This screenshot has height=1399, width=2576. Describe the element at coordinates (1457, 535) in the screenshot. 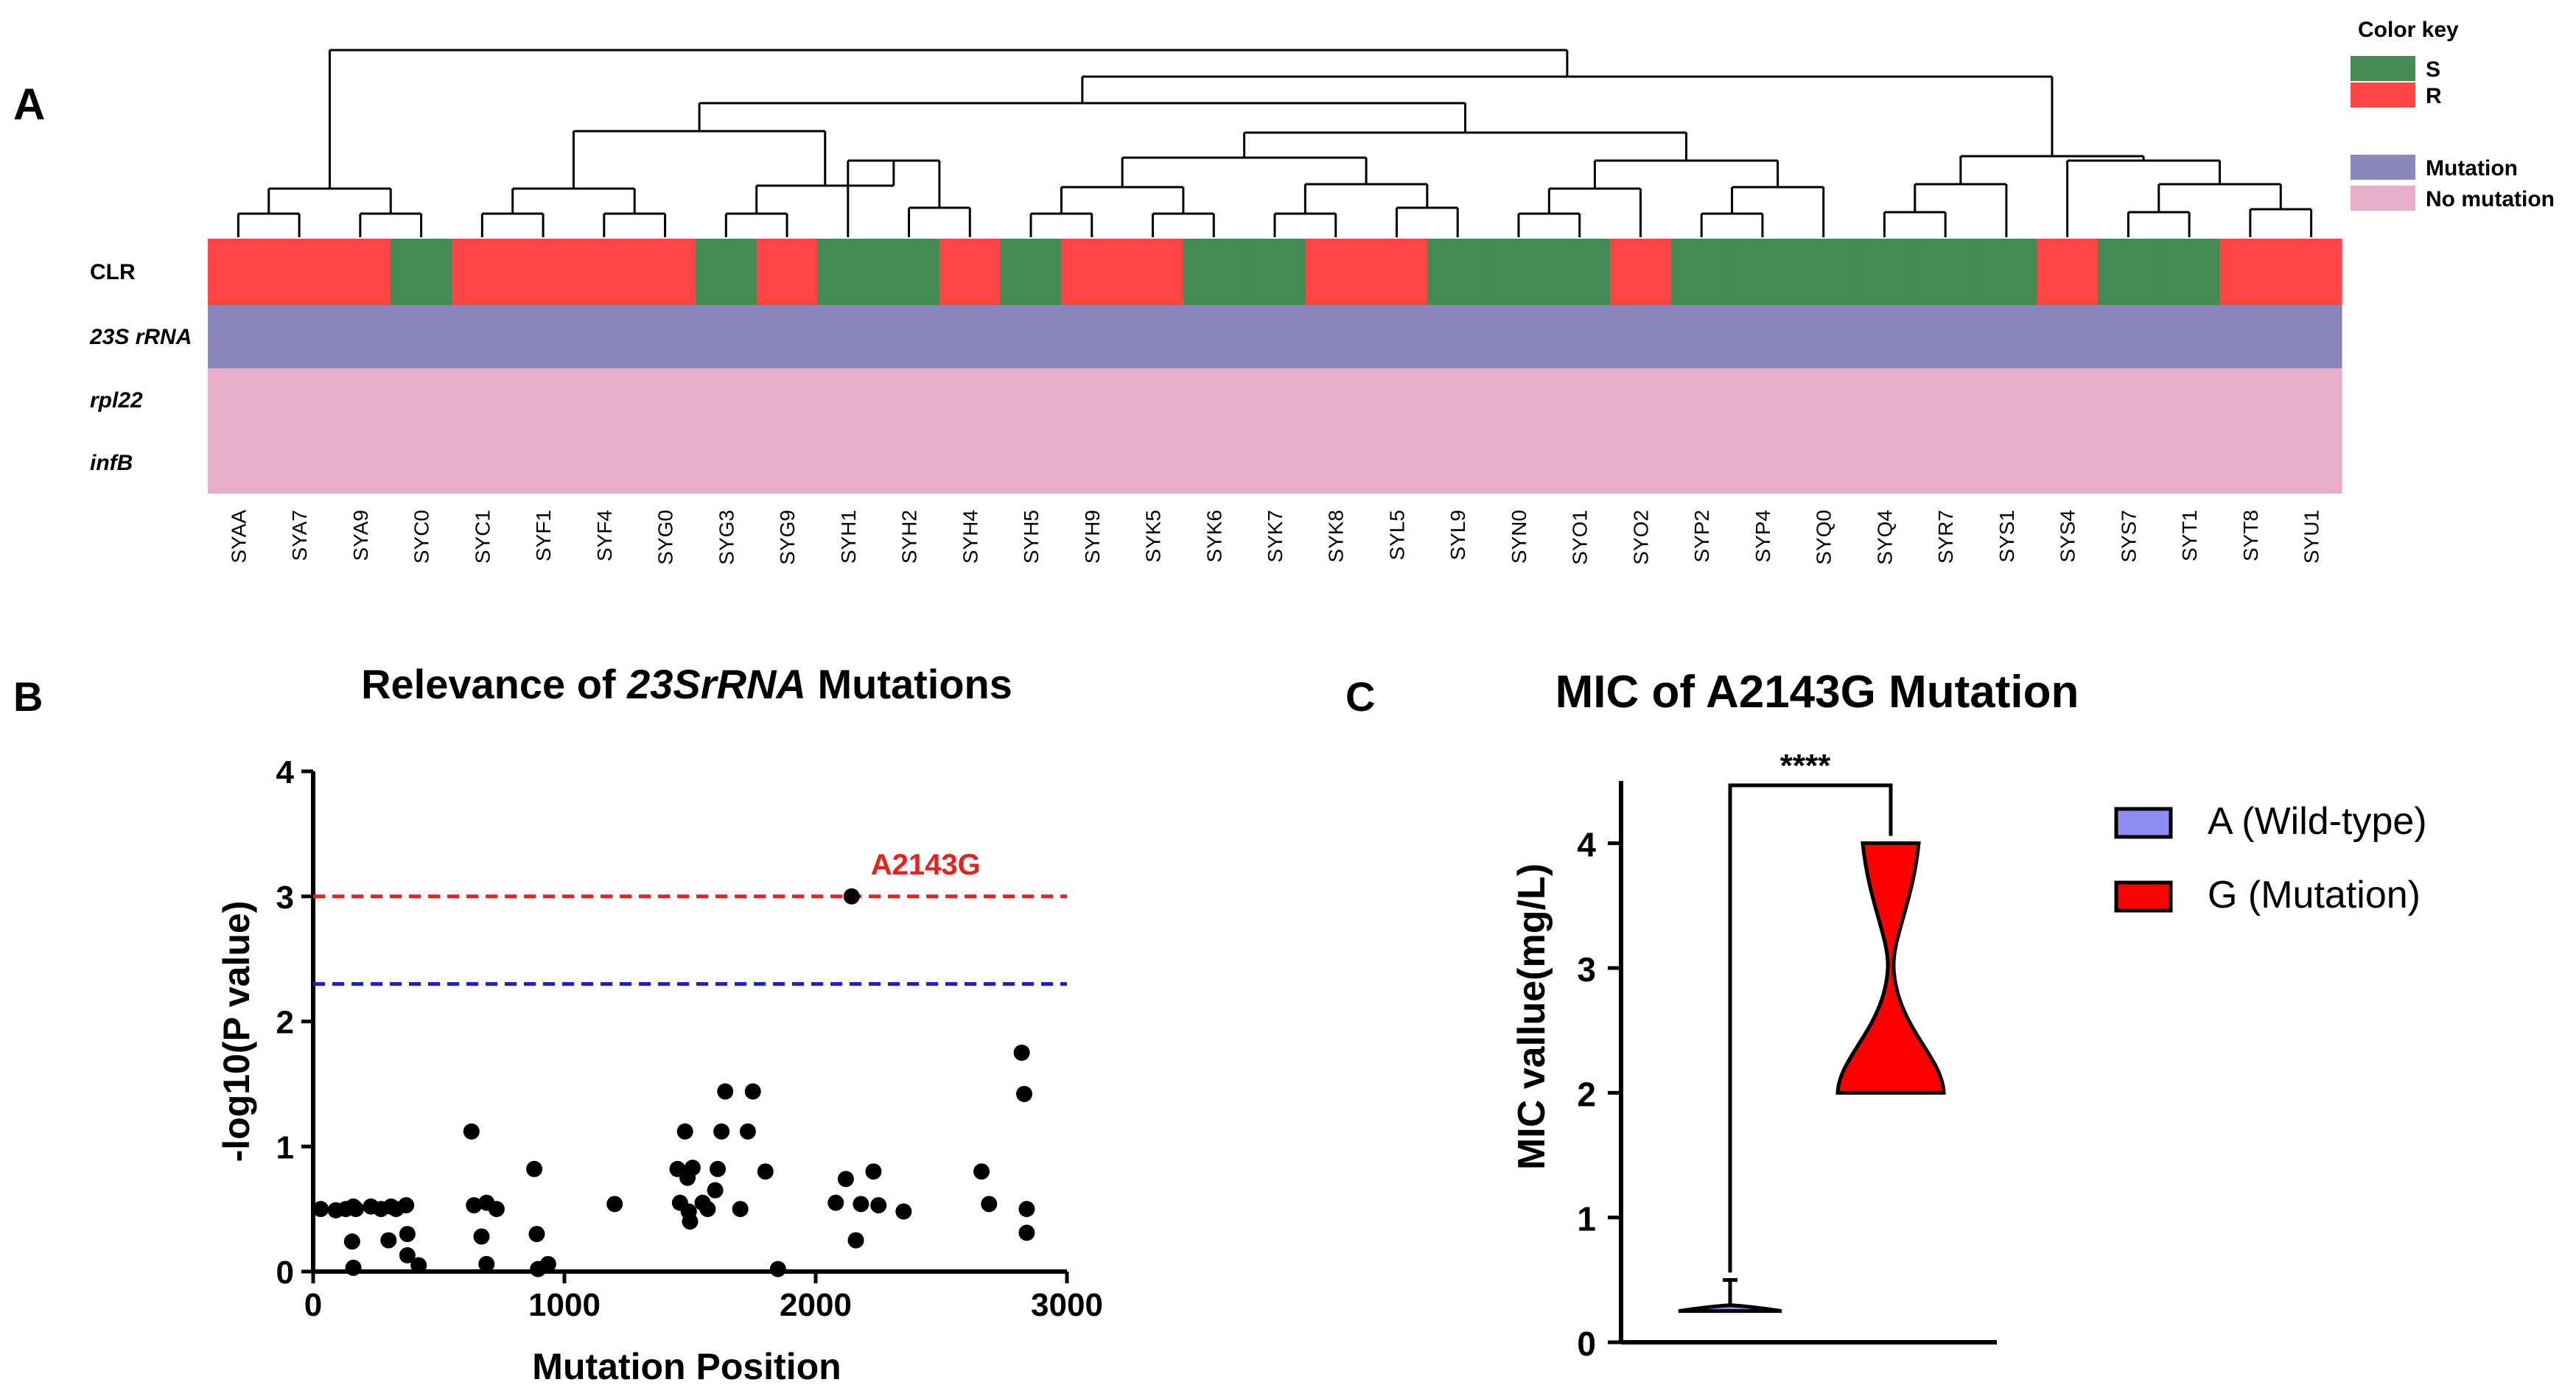

I see `sample-label: SYL9` at that location.